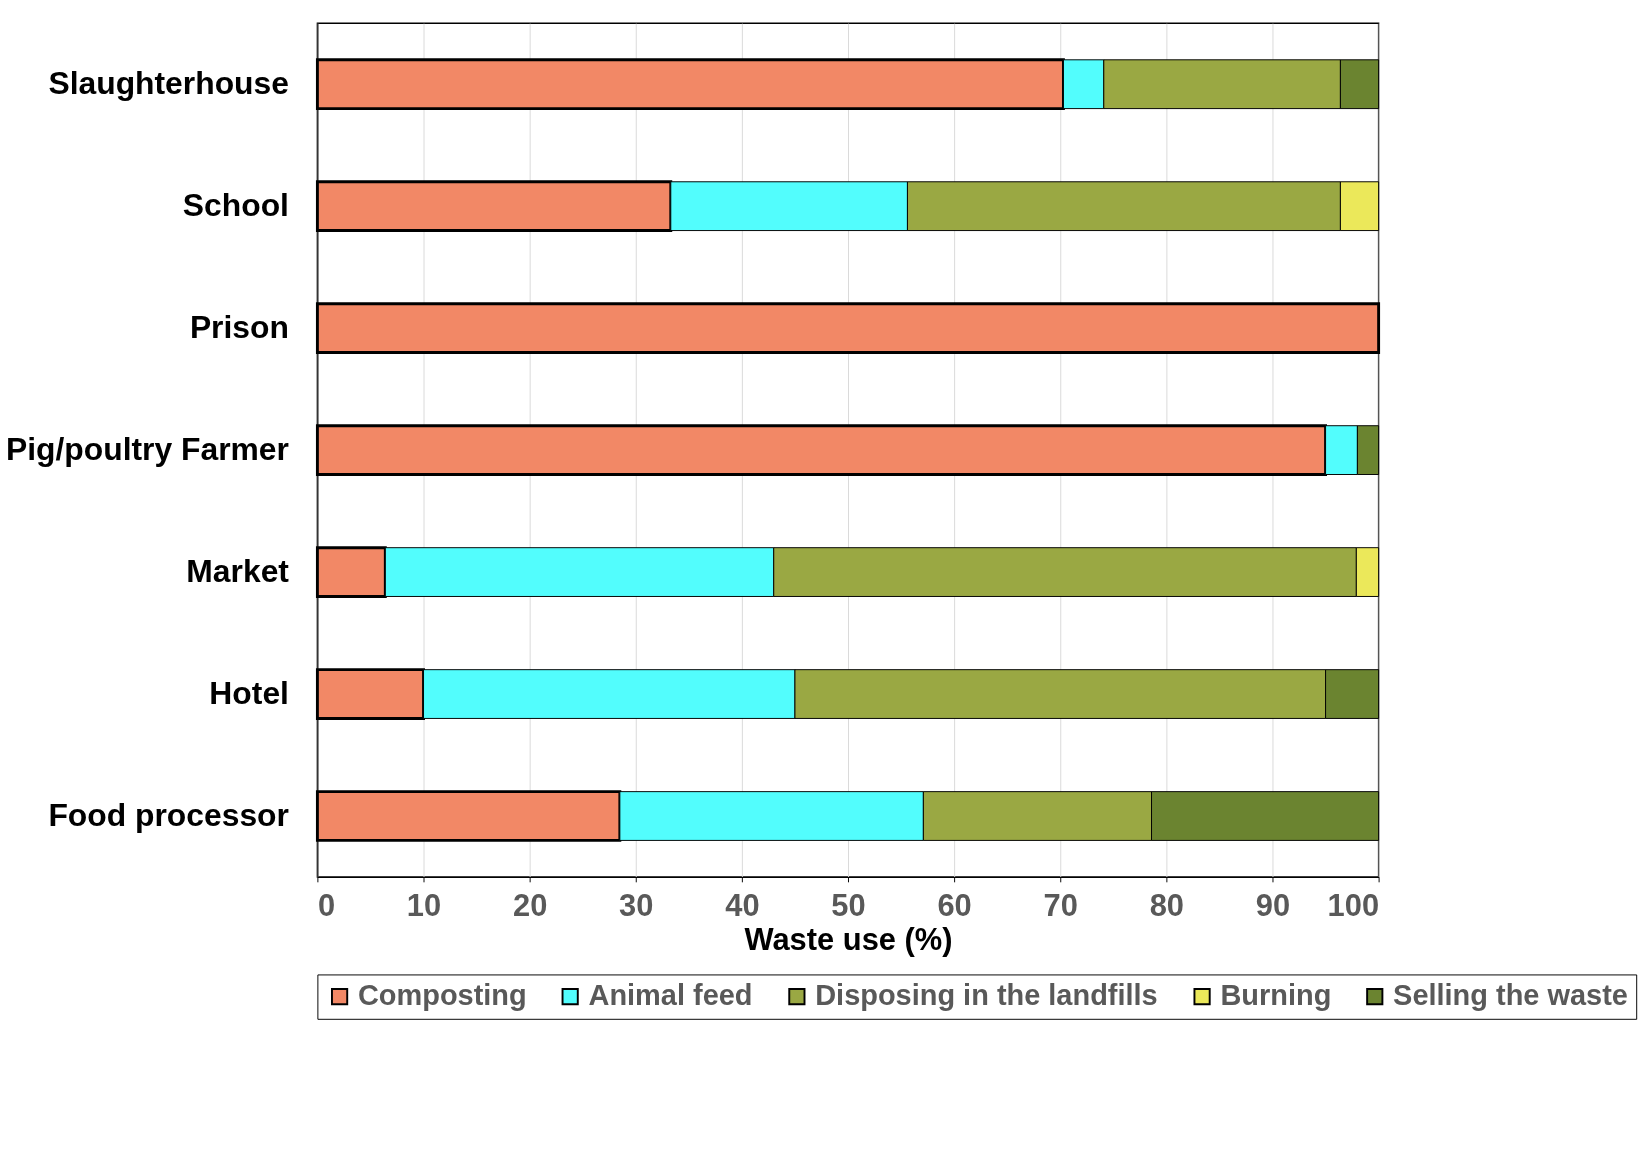 This screenshot has height=1169, width=1642. I want to click on x-tick-label: 90, so click(1273, 906).